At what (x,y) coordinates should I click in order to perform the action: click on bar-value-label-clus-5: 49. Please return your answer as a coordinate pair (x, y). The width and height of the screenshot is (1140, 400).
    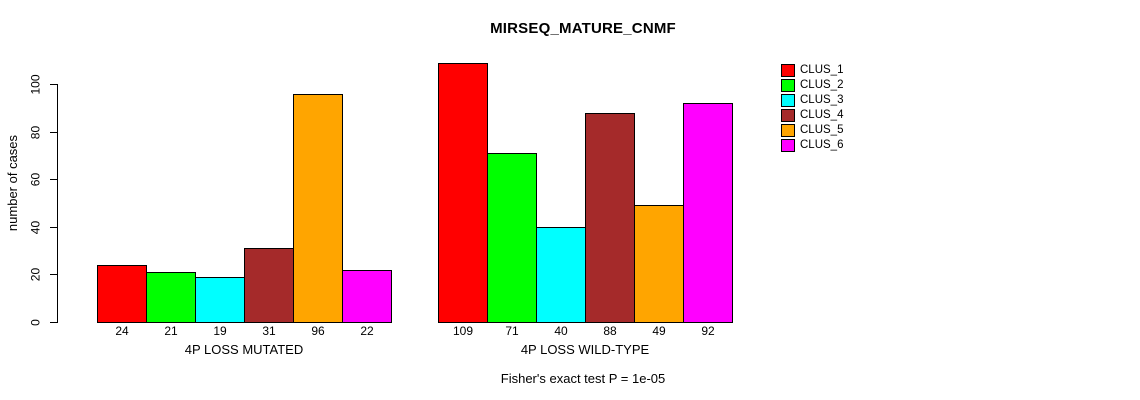
    Looking at the image, I should click on (659, 331).